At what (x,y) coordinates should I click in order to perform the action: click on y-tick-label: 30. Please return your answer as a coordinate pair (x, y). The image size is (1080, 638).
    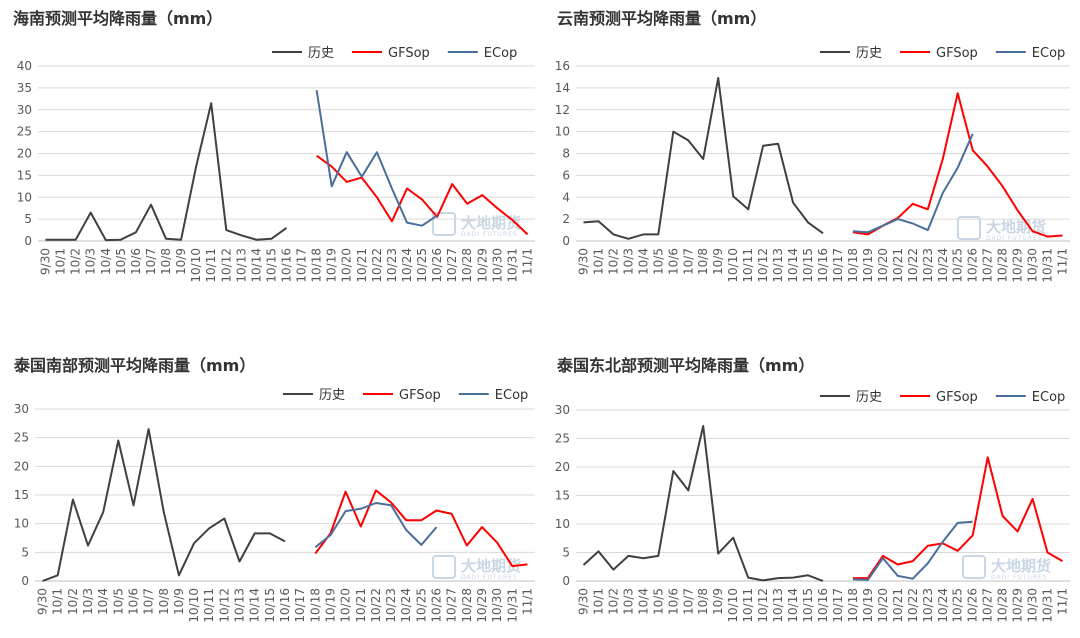
    Looking at the image, I should click on (21, 409).